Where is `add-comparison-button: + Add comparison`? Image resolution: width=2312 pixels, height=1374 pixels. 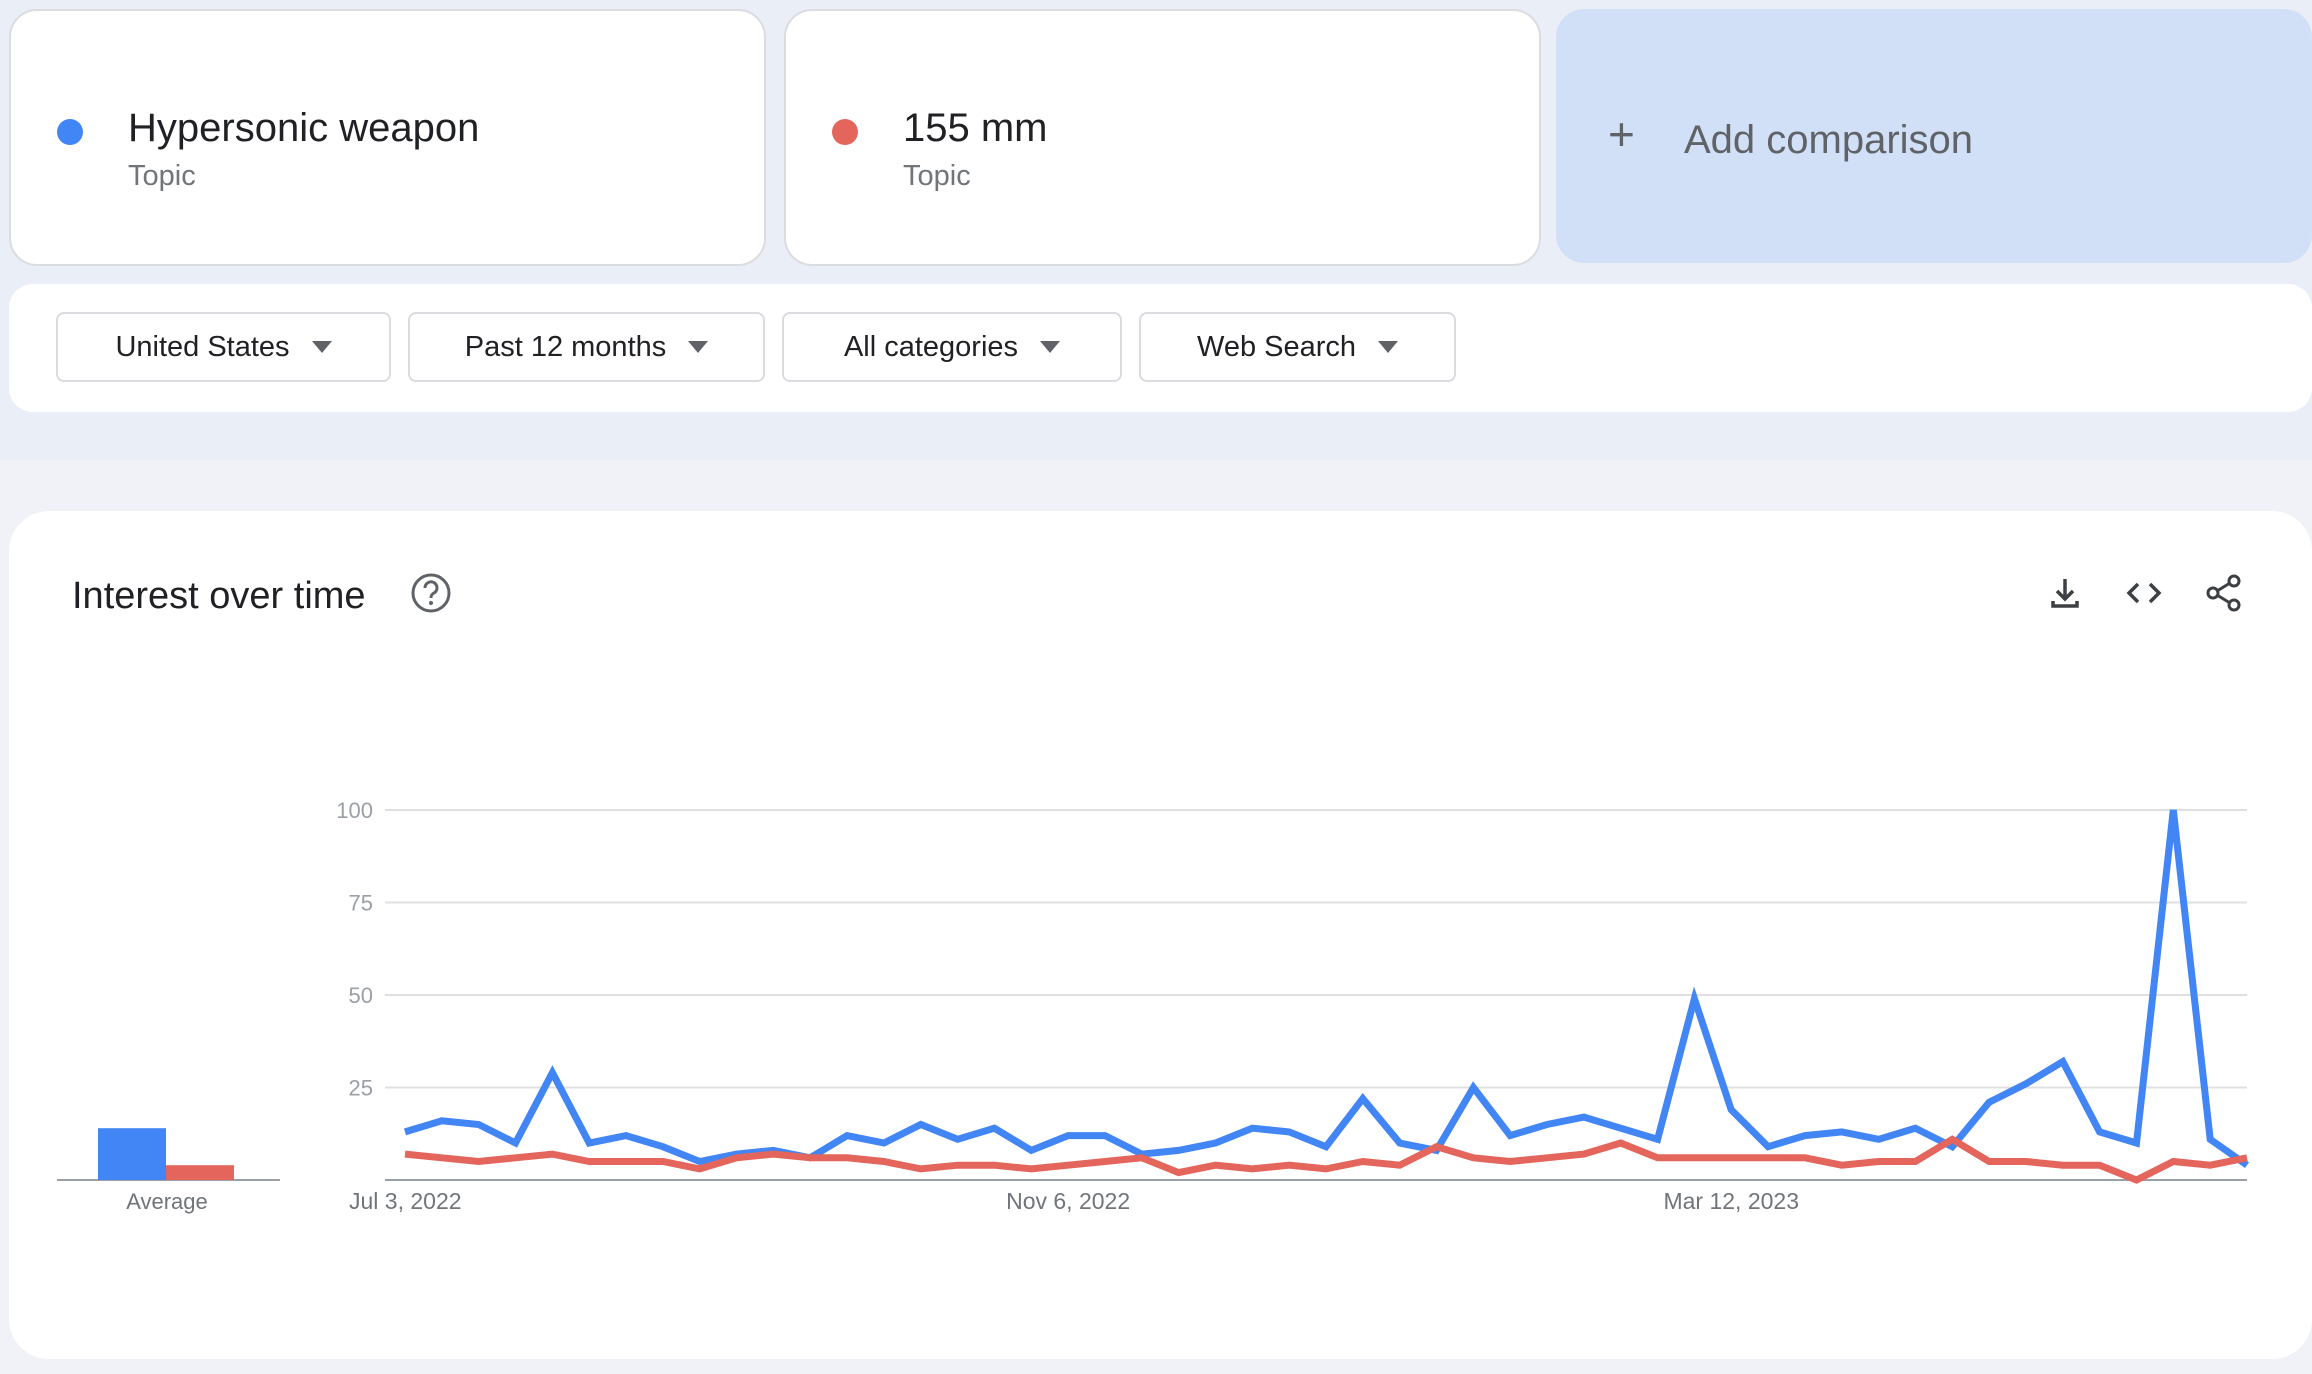
add-comparison-button: + Add comparison is located at coordinates (1934, 136).